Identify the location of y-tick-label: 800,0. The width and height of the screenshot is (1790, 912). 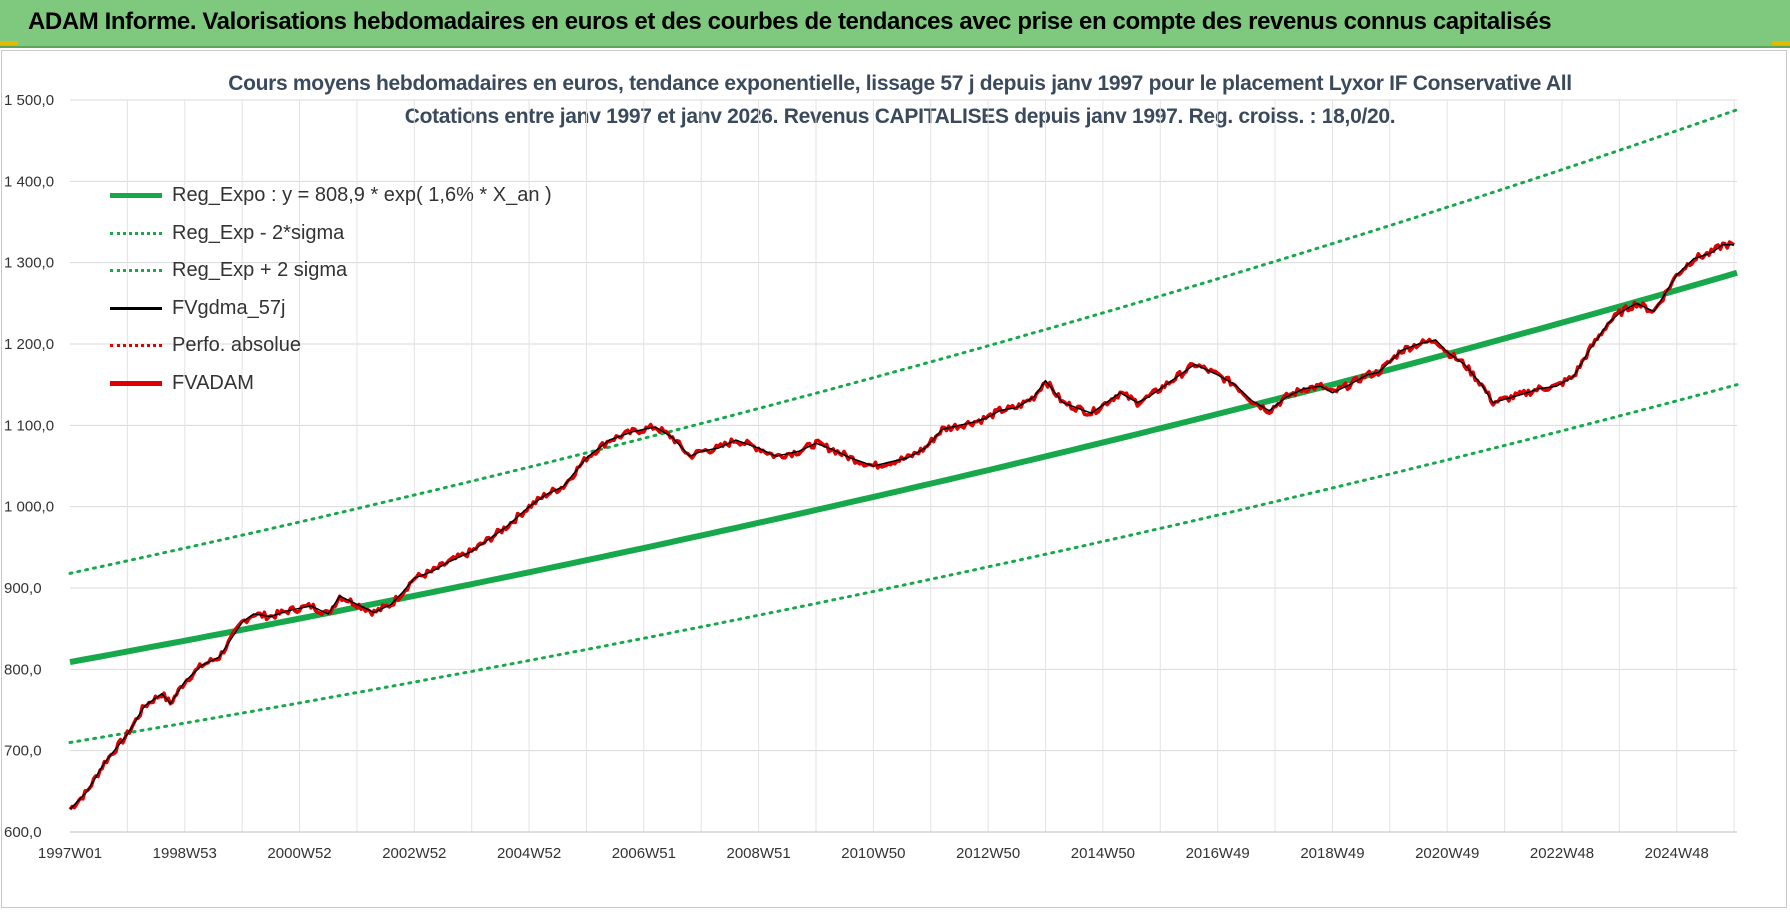
(23, 669).